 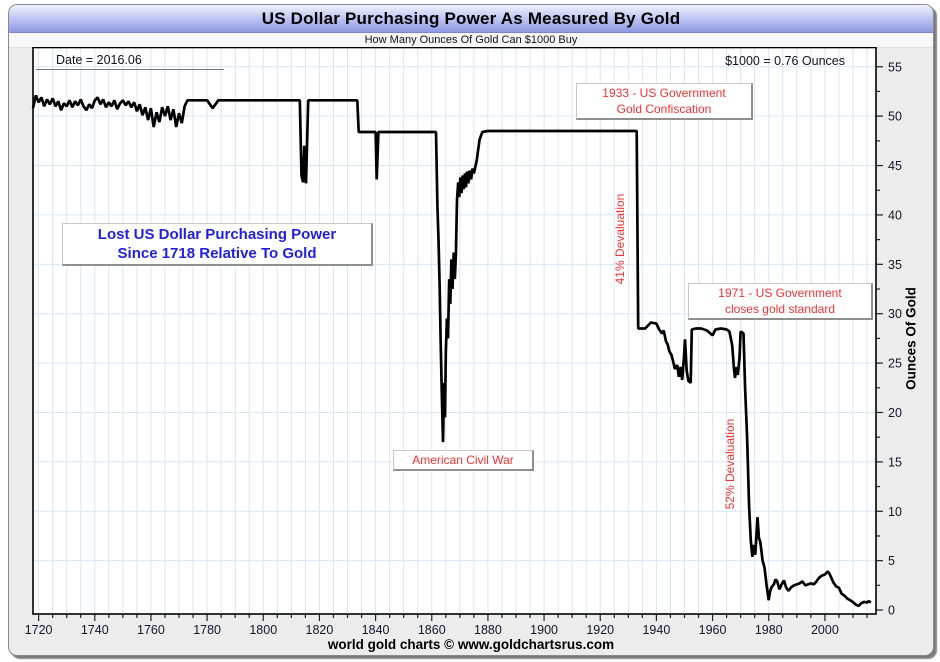 I want to click on svg-text: 20, so click(x=895, y=413).